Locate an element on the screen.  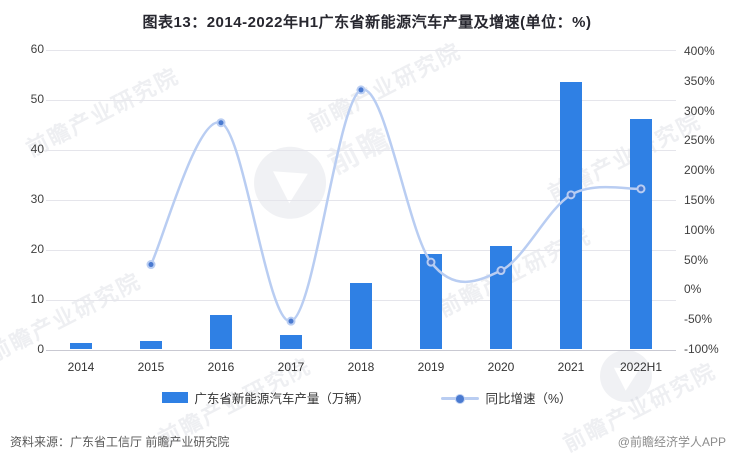
bar-2021 is located at coordinates (571, 215).